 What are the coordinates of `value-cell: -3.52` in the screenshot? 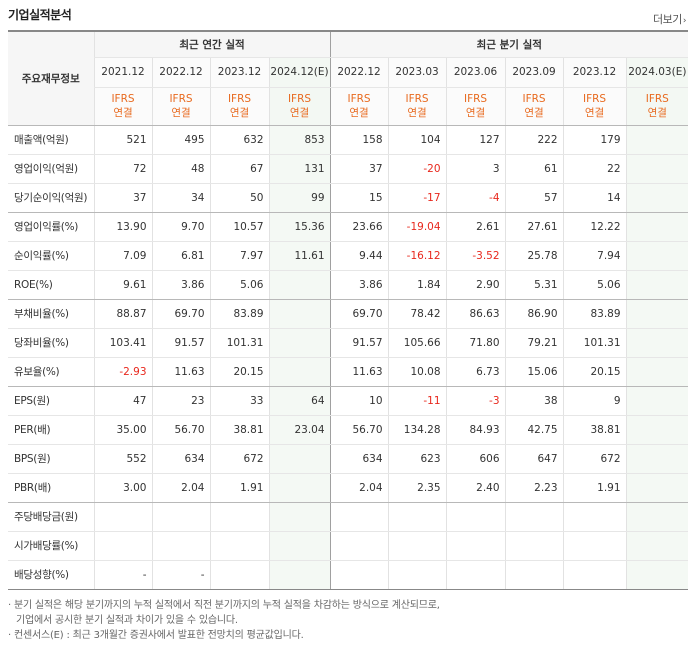 It's located at (475, 256).